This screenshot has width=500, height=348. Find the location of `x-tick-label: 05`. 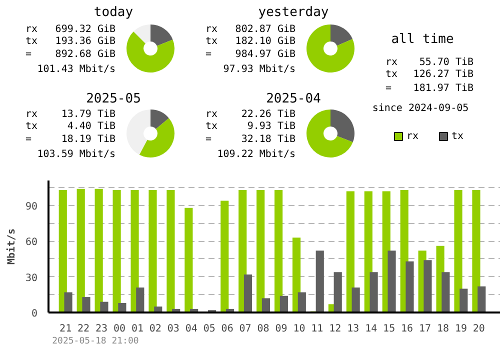

x-tick-label: 05 is located at coordinates (209, 329).